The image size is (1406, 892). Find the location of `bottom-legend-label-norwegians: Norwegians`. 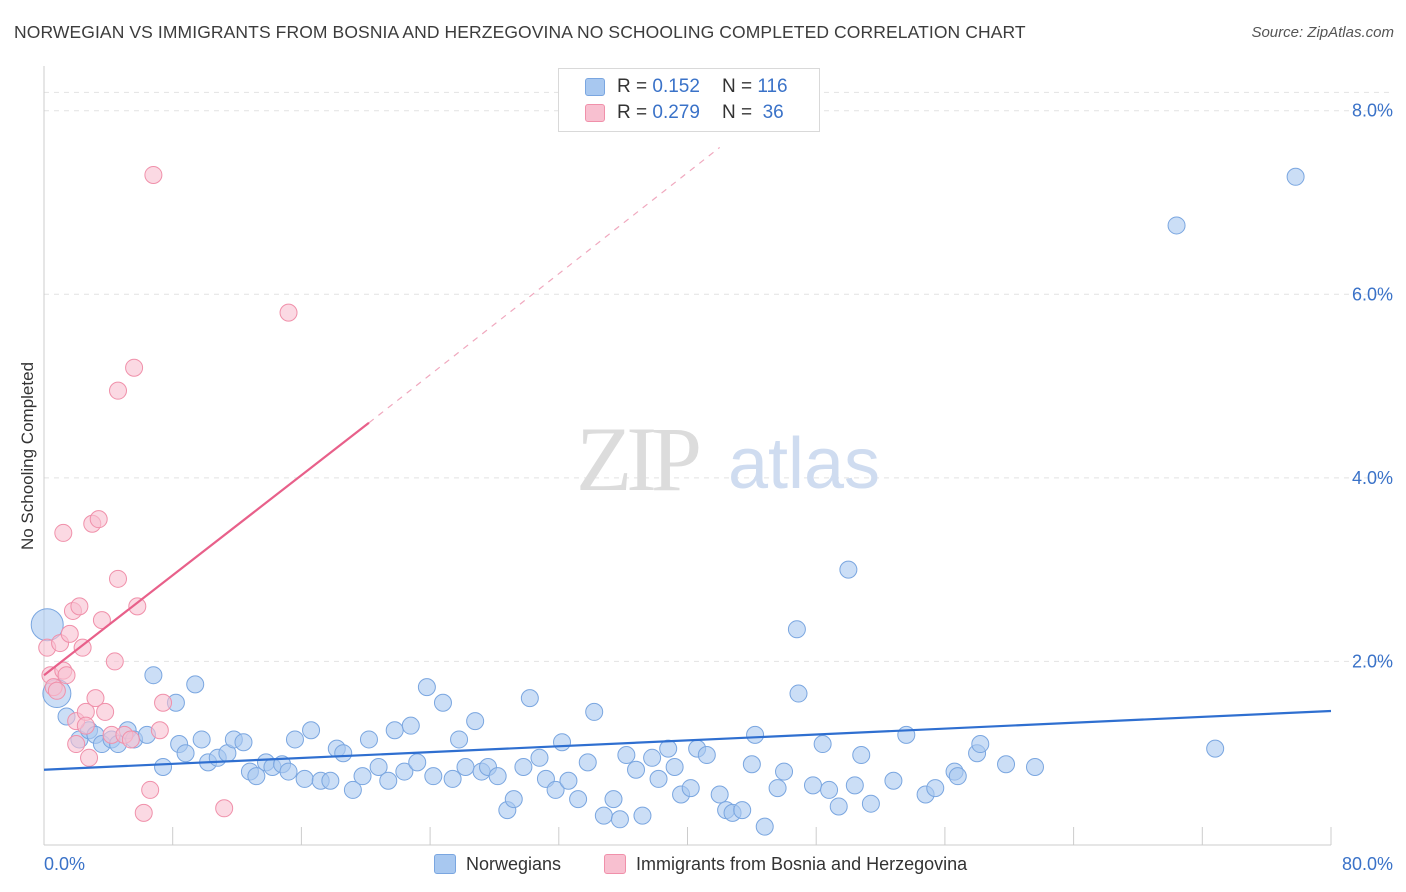

bottom-legend-label-norwegians: Norwegians is located at coordinates (514, 863).